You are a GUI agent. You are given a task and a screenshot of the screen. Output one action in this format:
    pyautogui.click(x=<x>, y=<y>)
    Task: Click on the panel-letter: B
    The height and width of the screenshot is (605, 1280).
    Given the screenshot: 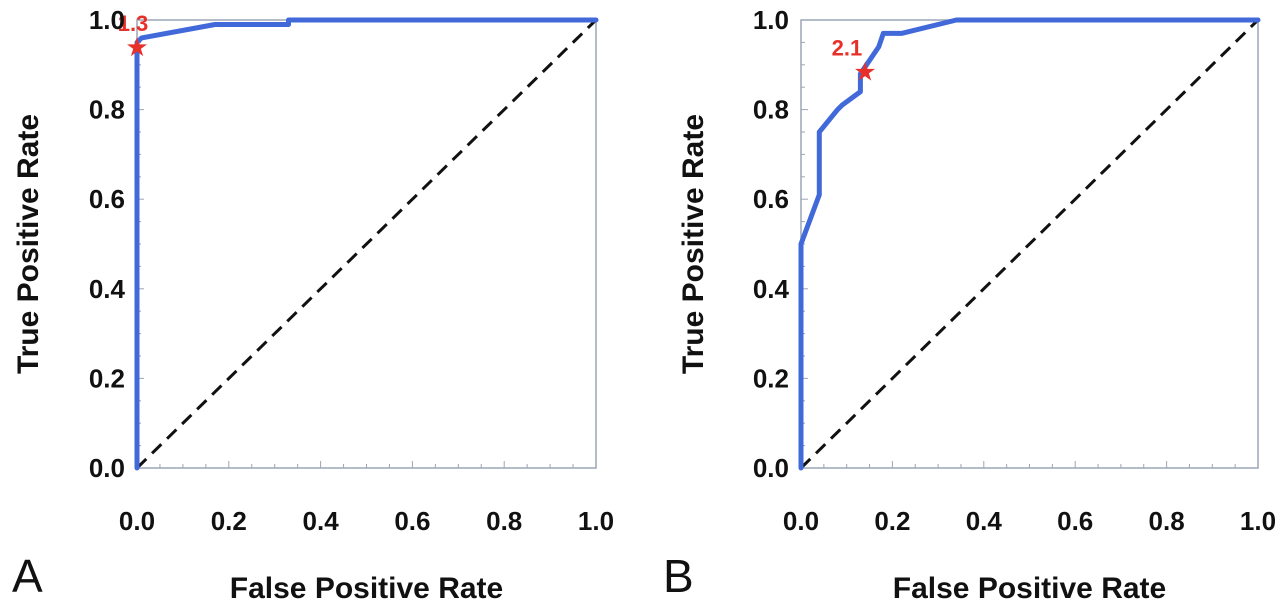 What is the action you would take?
    pyautogui.click(x=678, y=576)
    